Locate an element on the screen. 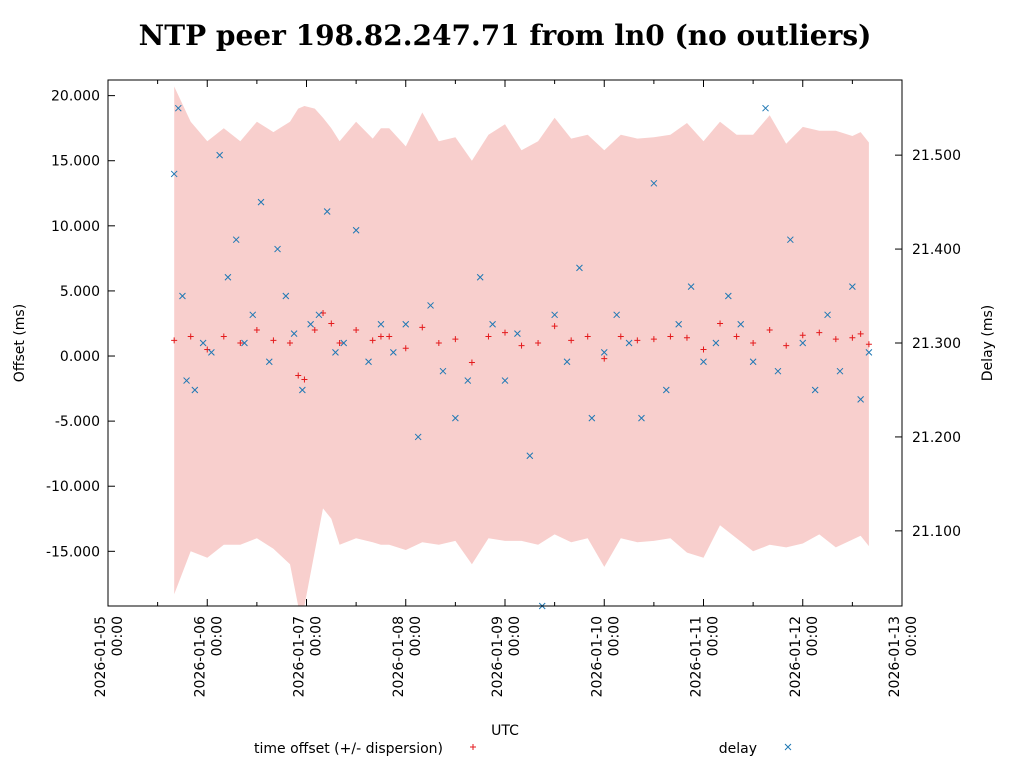 This screenshot has height=768, width=1024. x-tick-label: 2026-01-1200:00 is located at coordinates (804, 656).